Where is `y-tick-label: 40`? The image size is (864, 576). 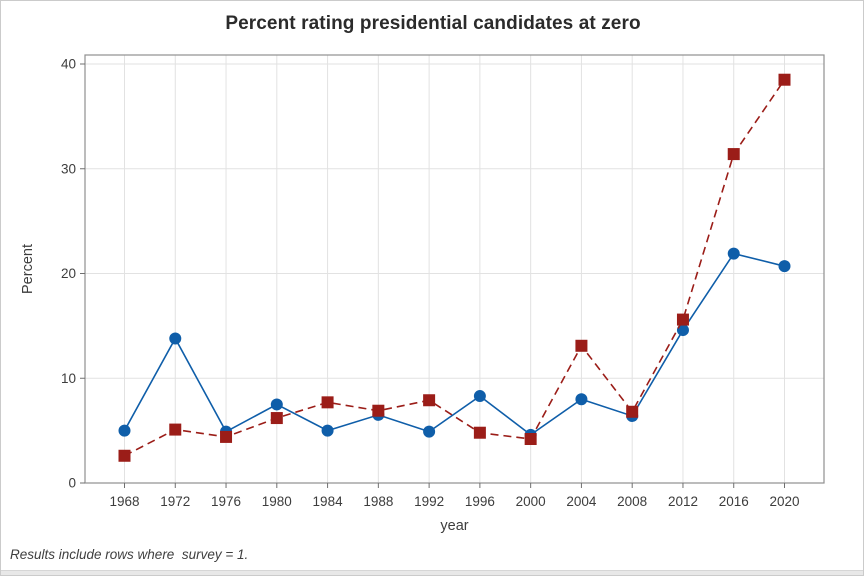
y-tick-label: 40 is located at coordinates (68, 64).